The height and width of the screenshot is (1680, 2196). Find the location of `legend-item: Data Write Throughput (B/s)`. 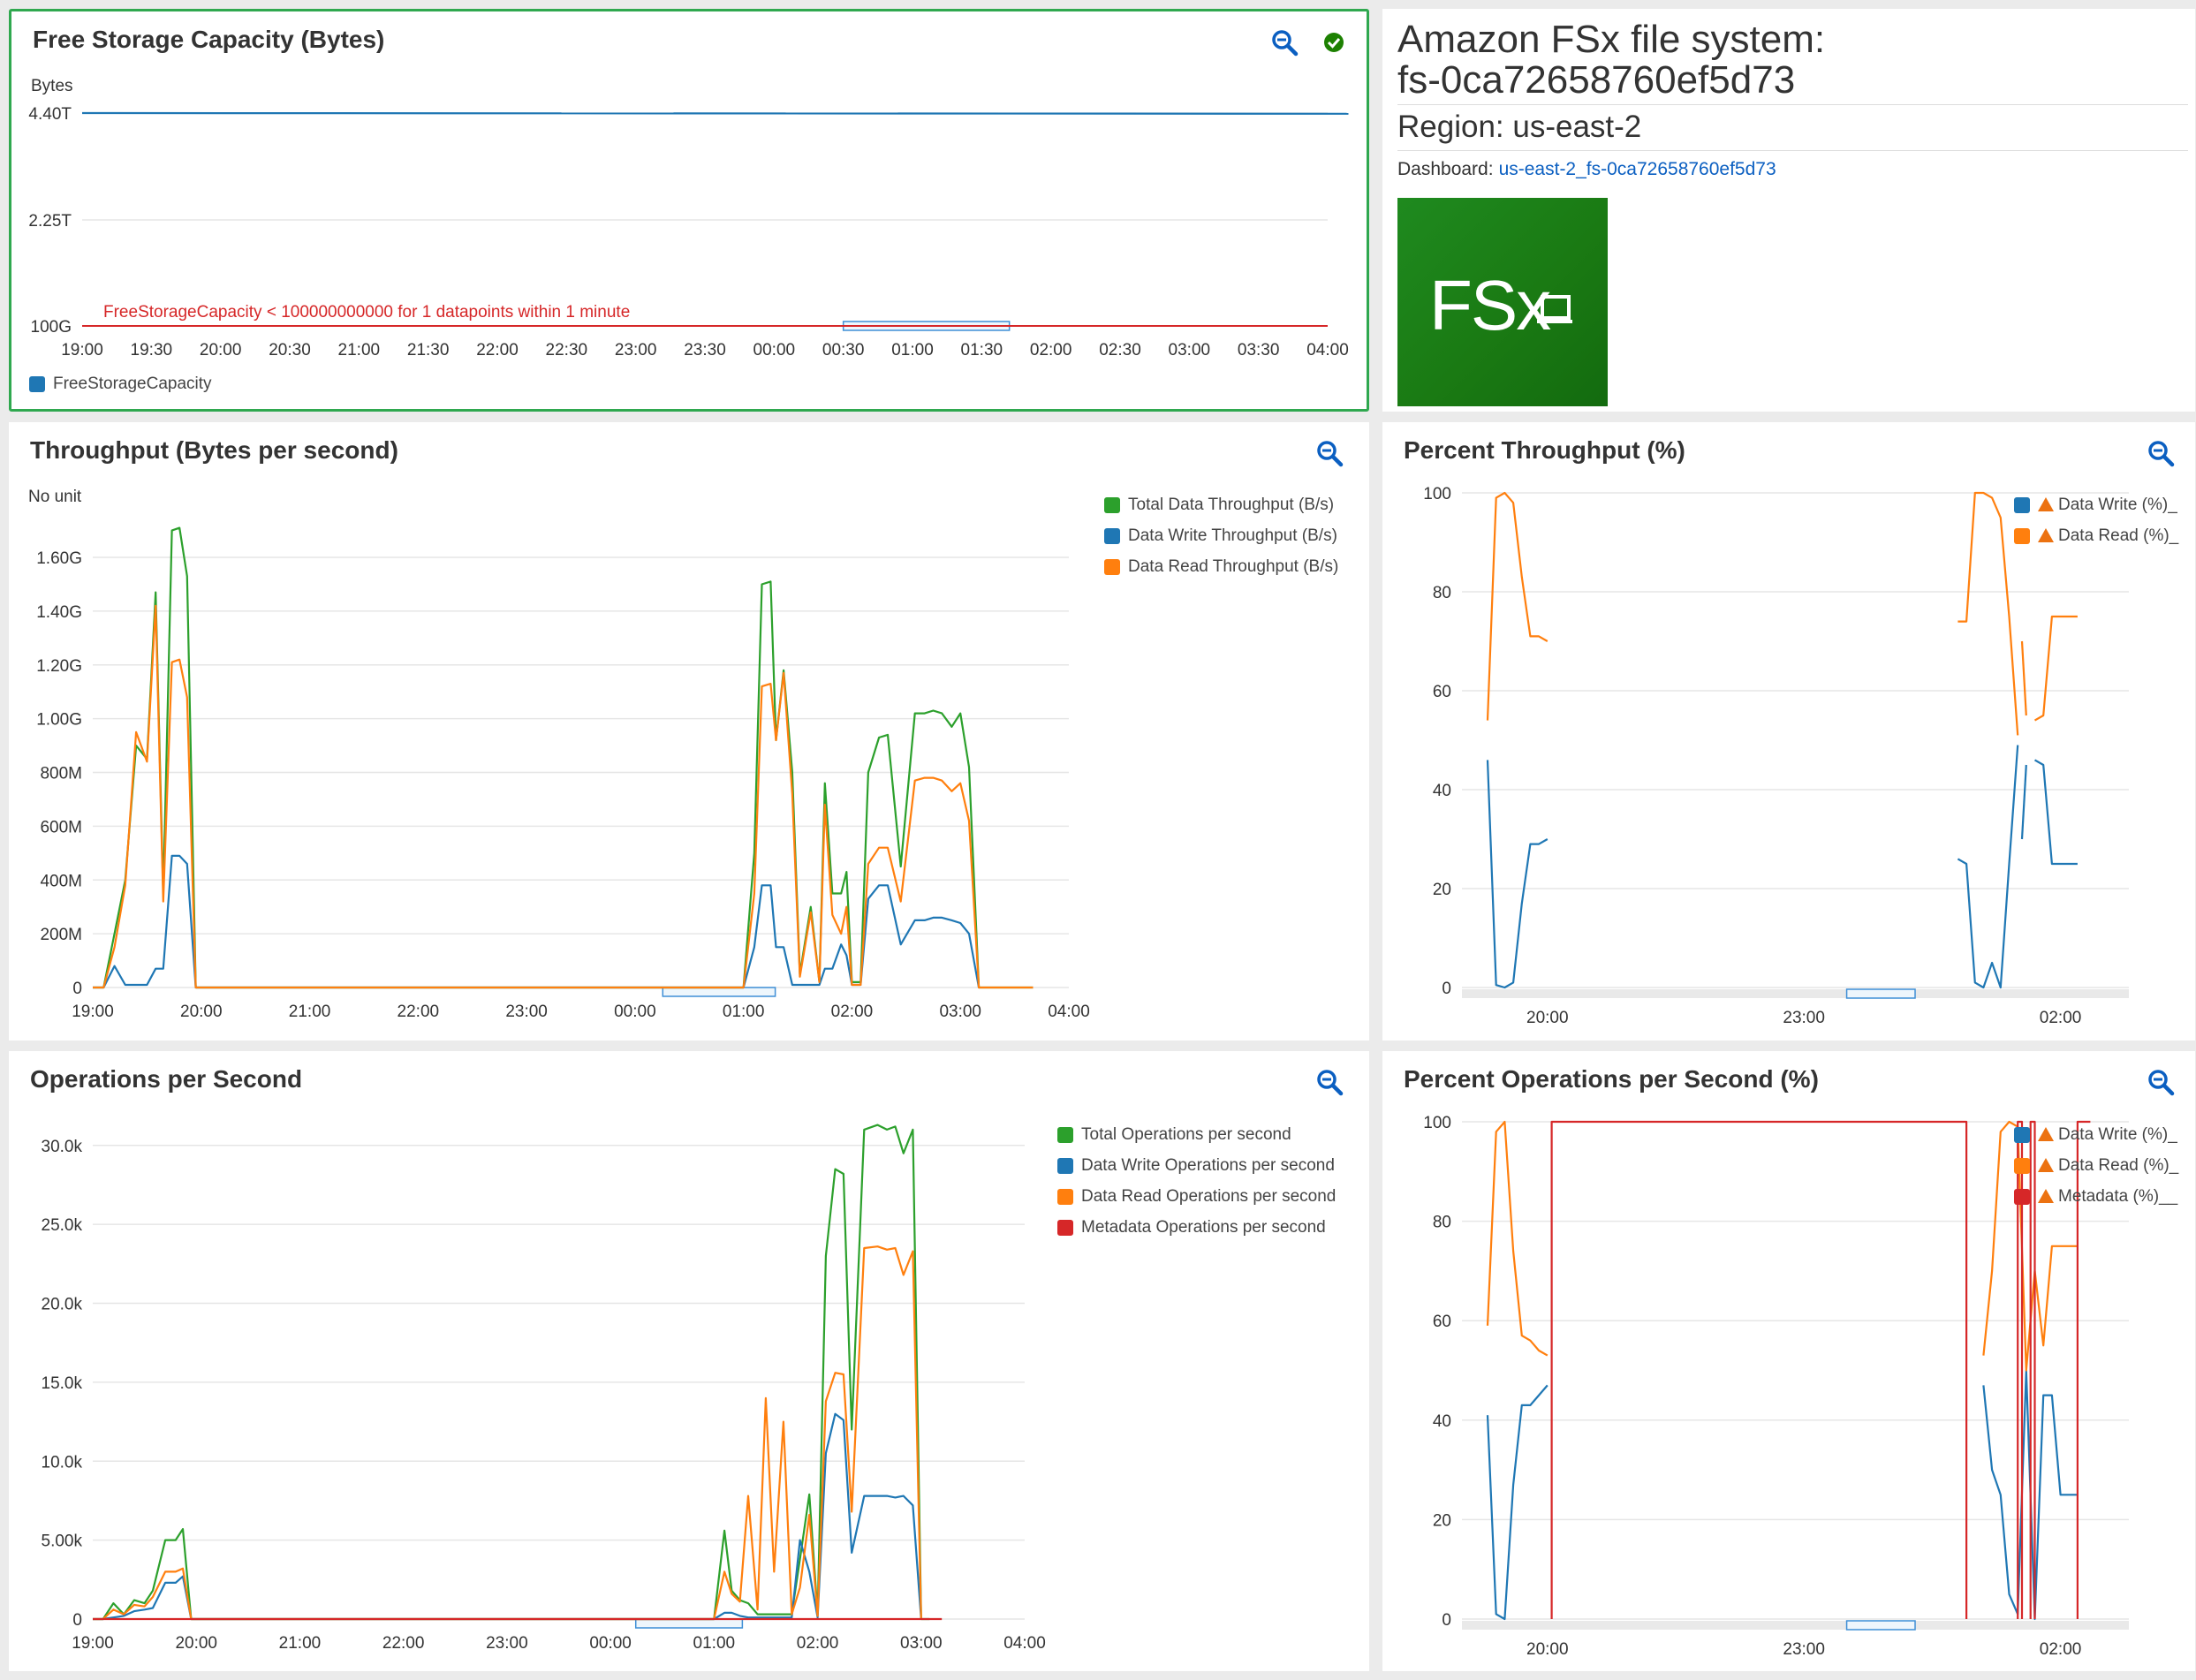

legend-item: Data Write Throughput (B/s) is located at coordinates (1221, 535).